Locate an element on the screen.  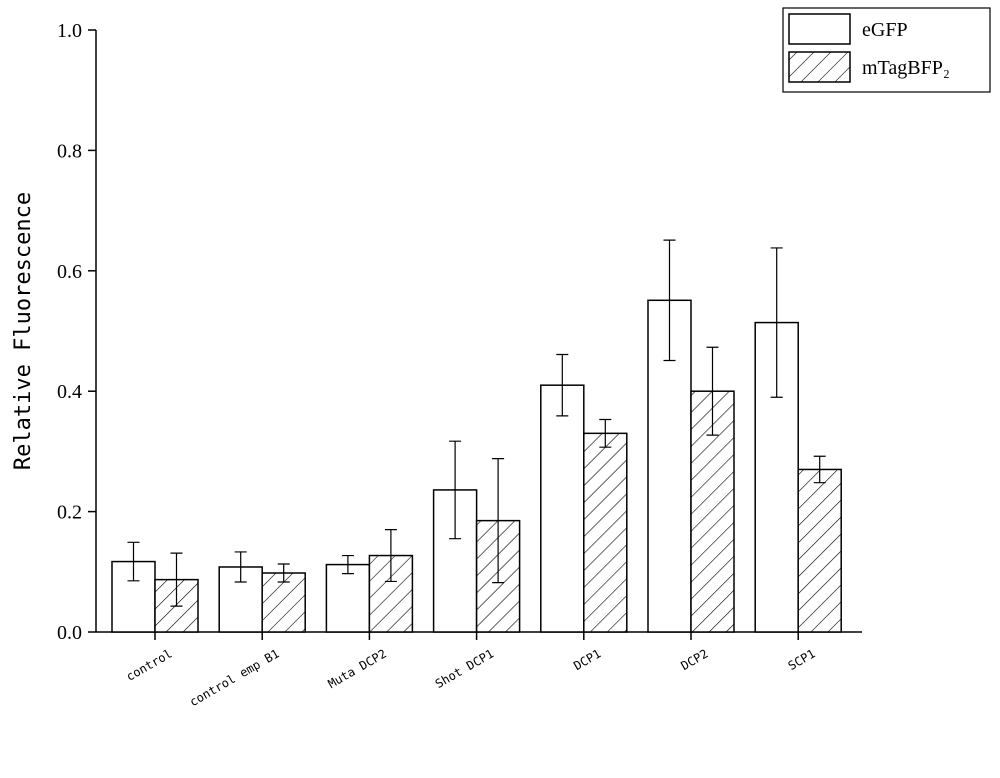
y-tick-label: 0.6 is located at coordinates (69, 272).